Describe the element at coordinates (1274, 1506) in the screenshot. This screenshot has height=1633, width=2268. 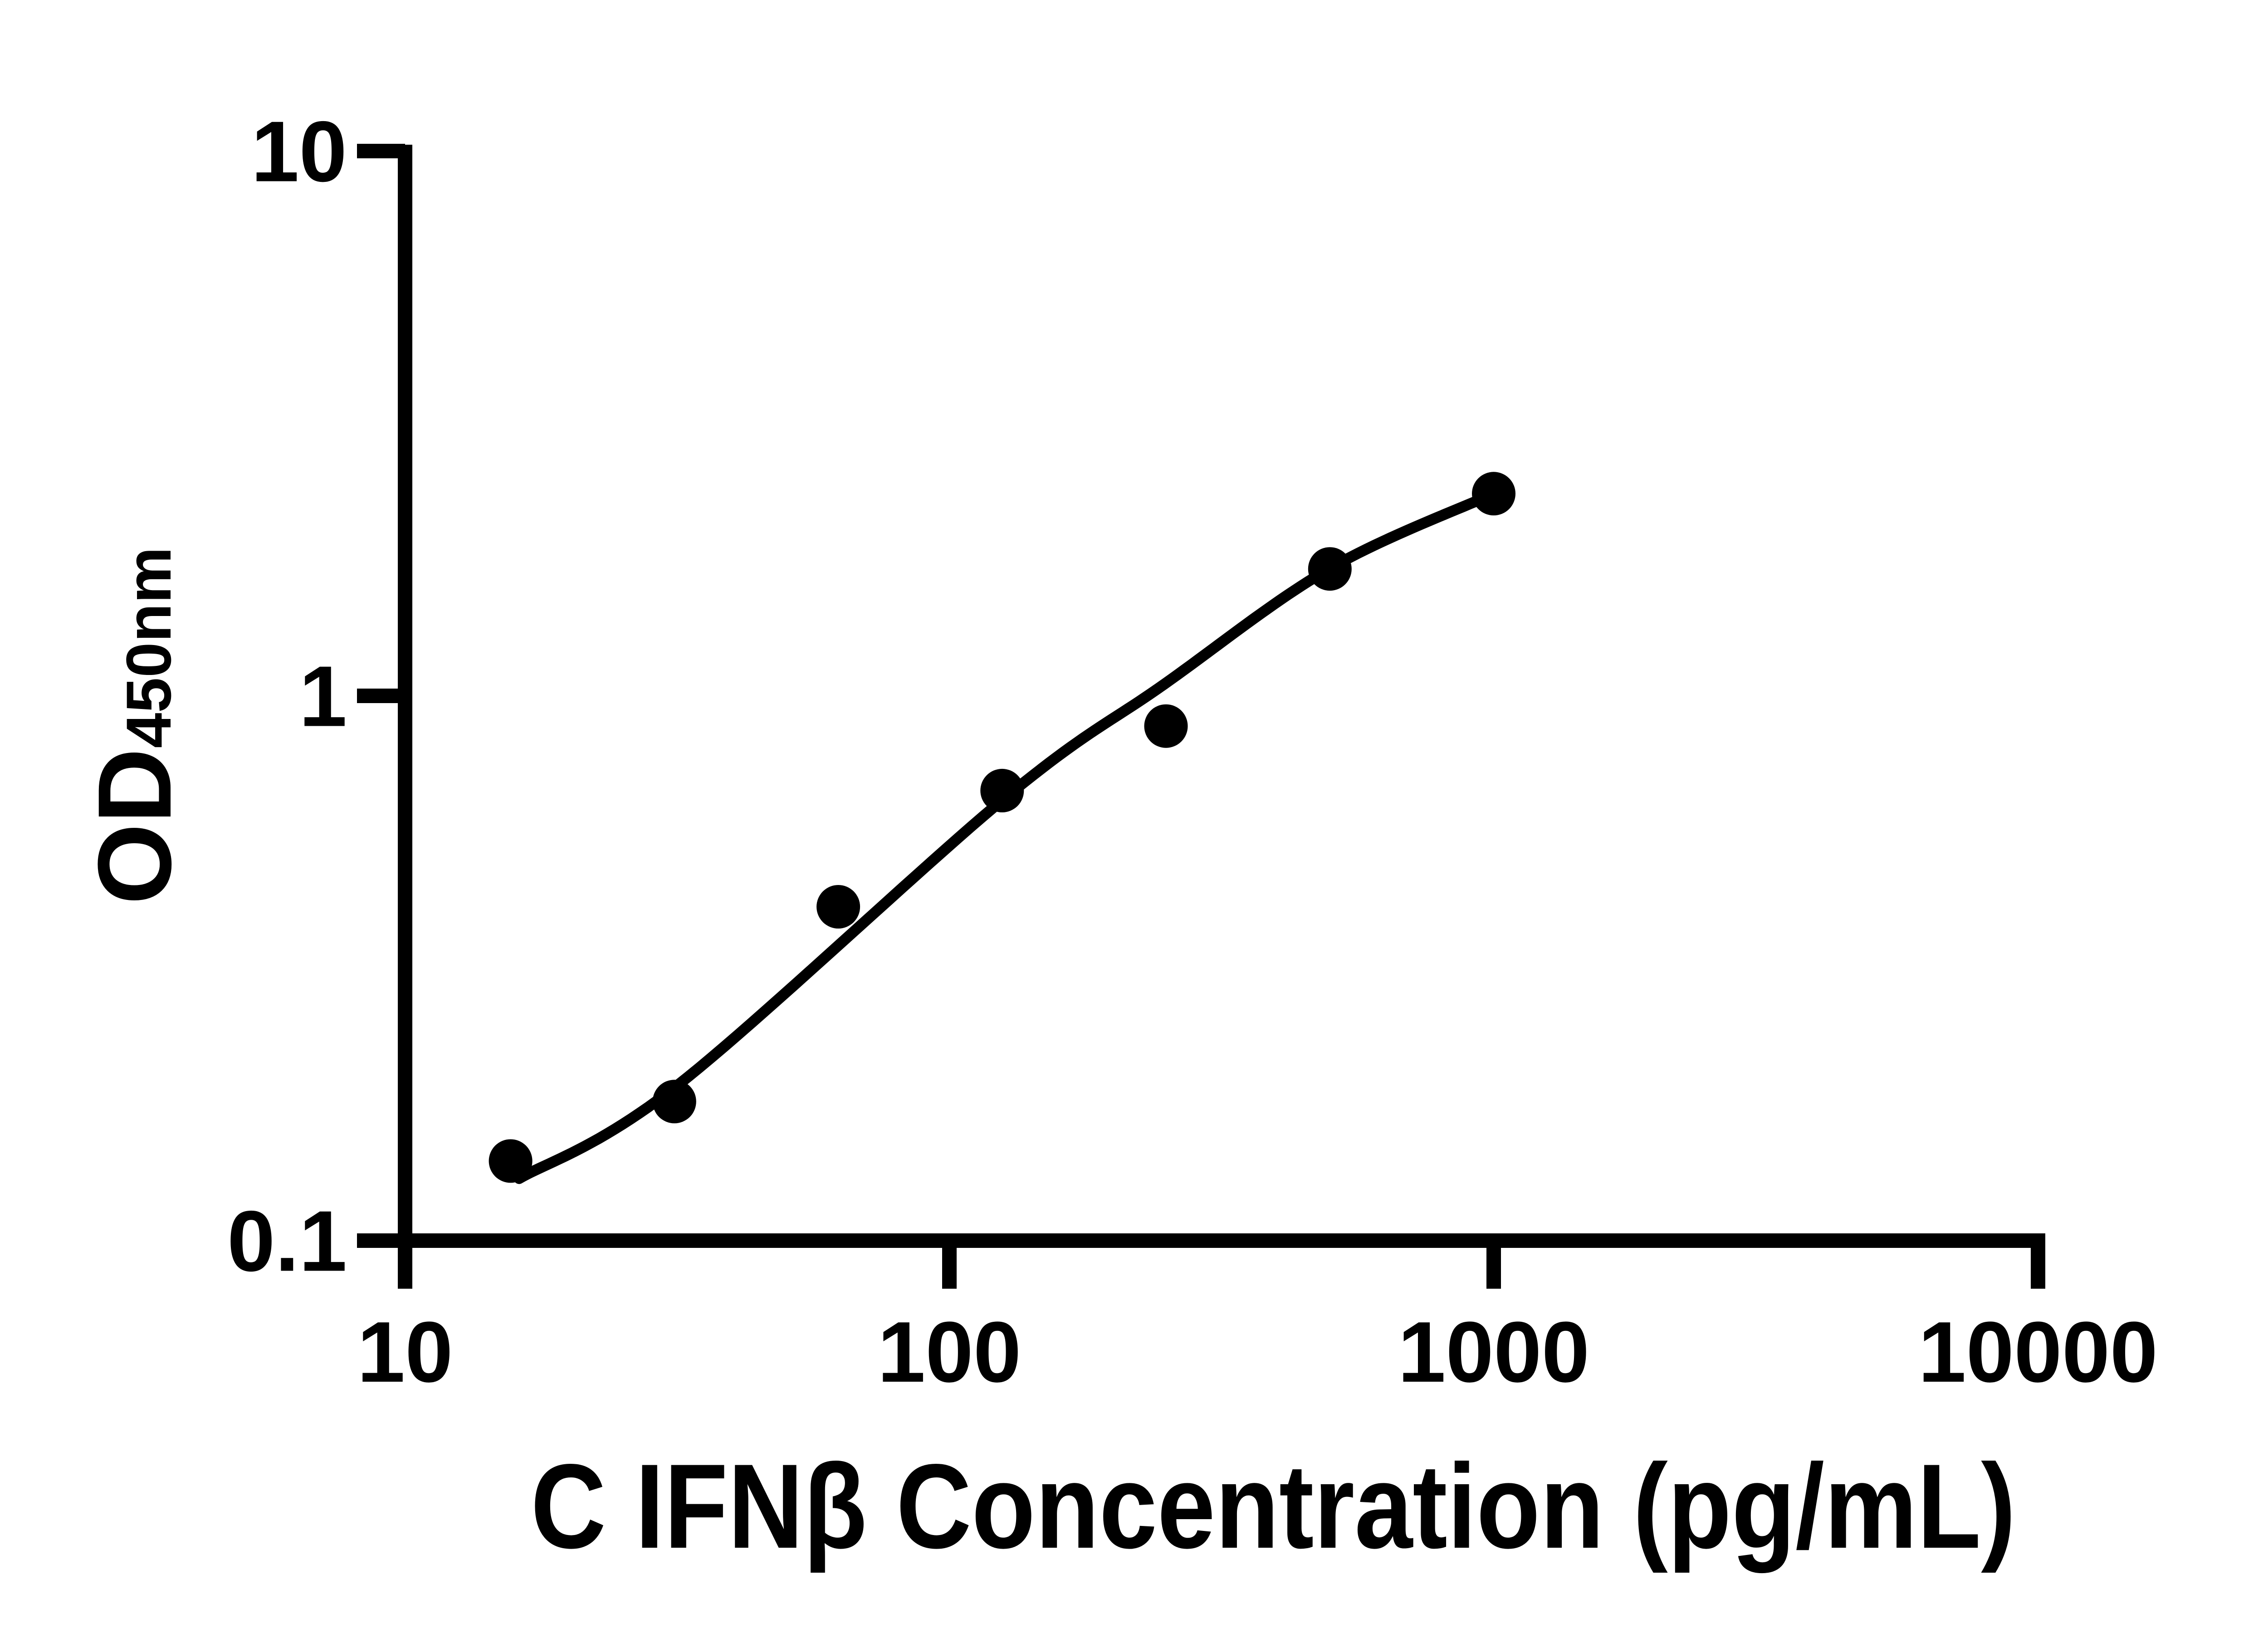
I see `x-axis-title: C IFNβ Concentration (pg/mL)` at that location.